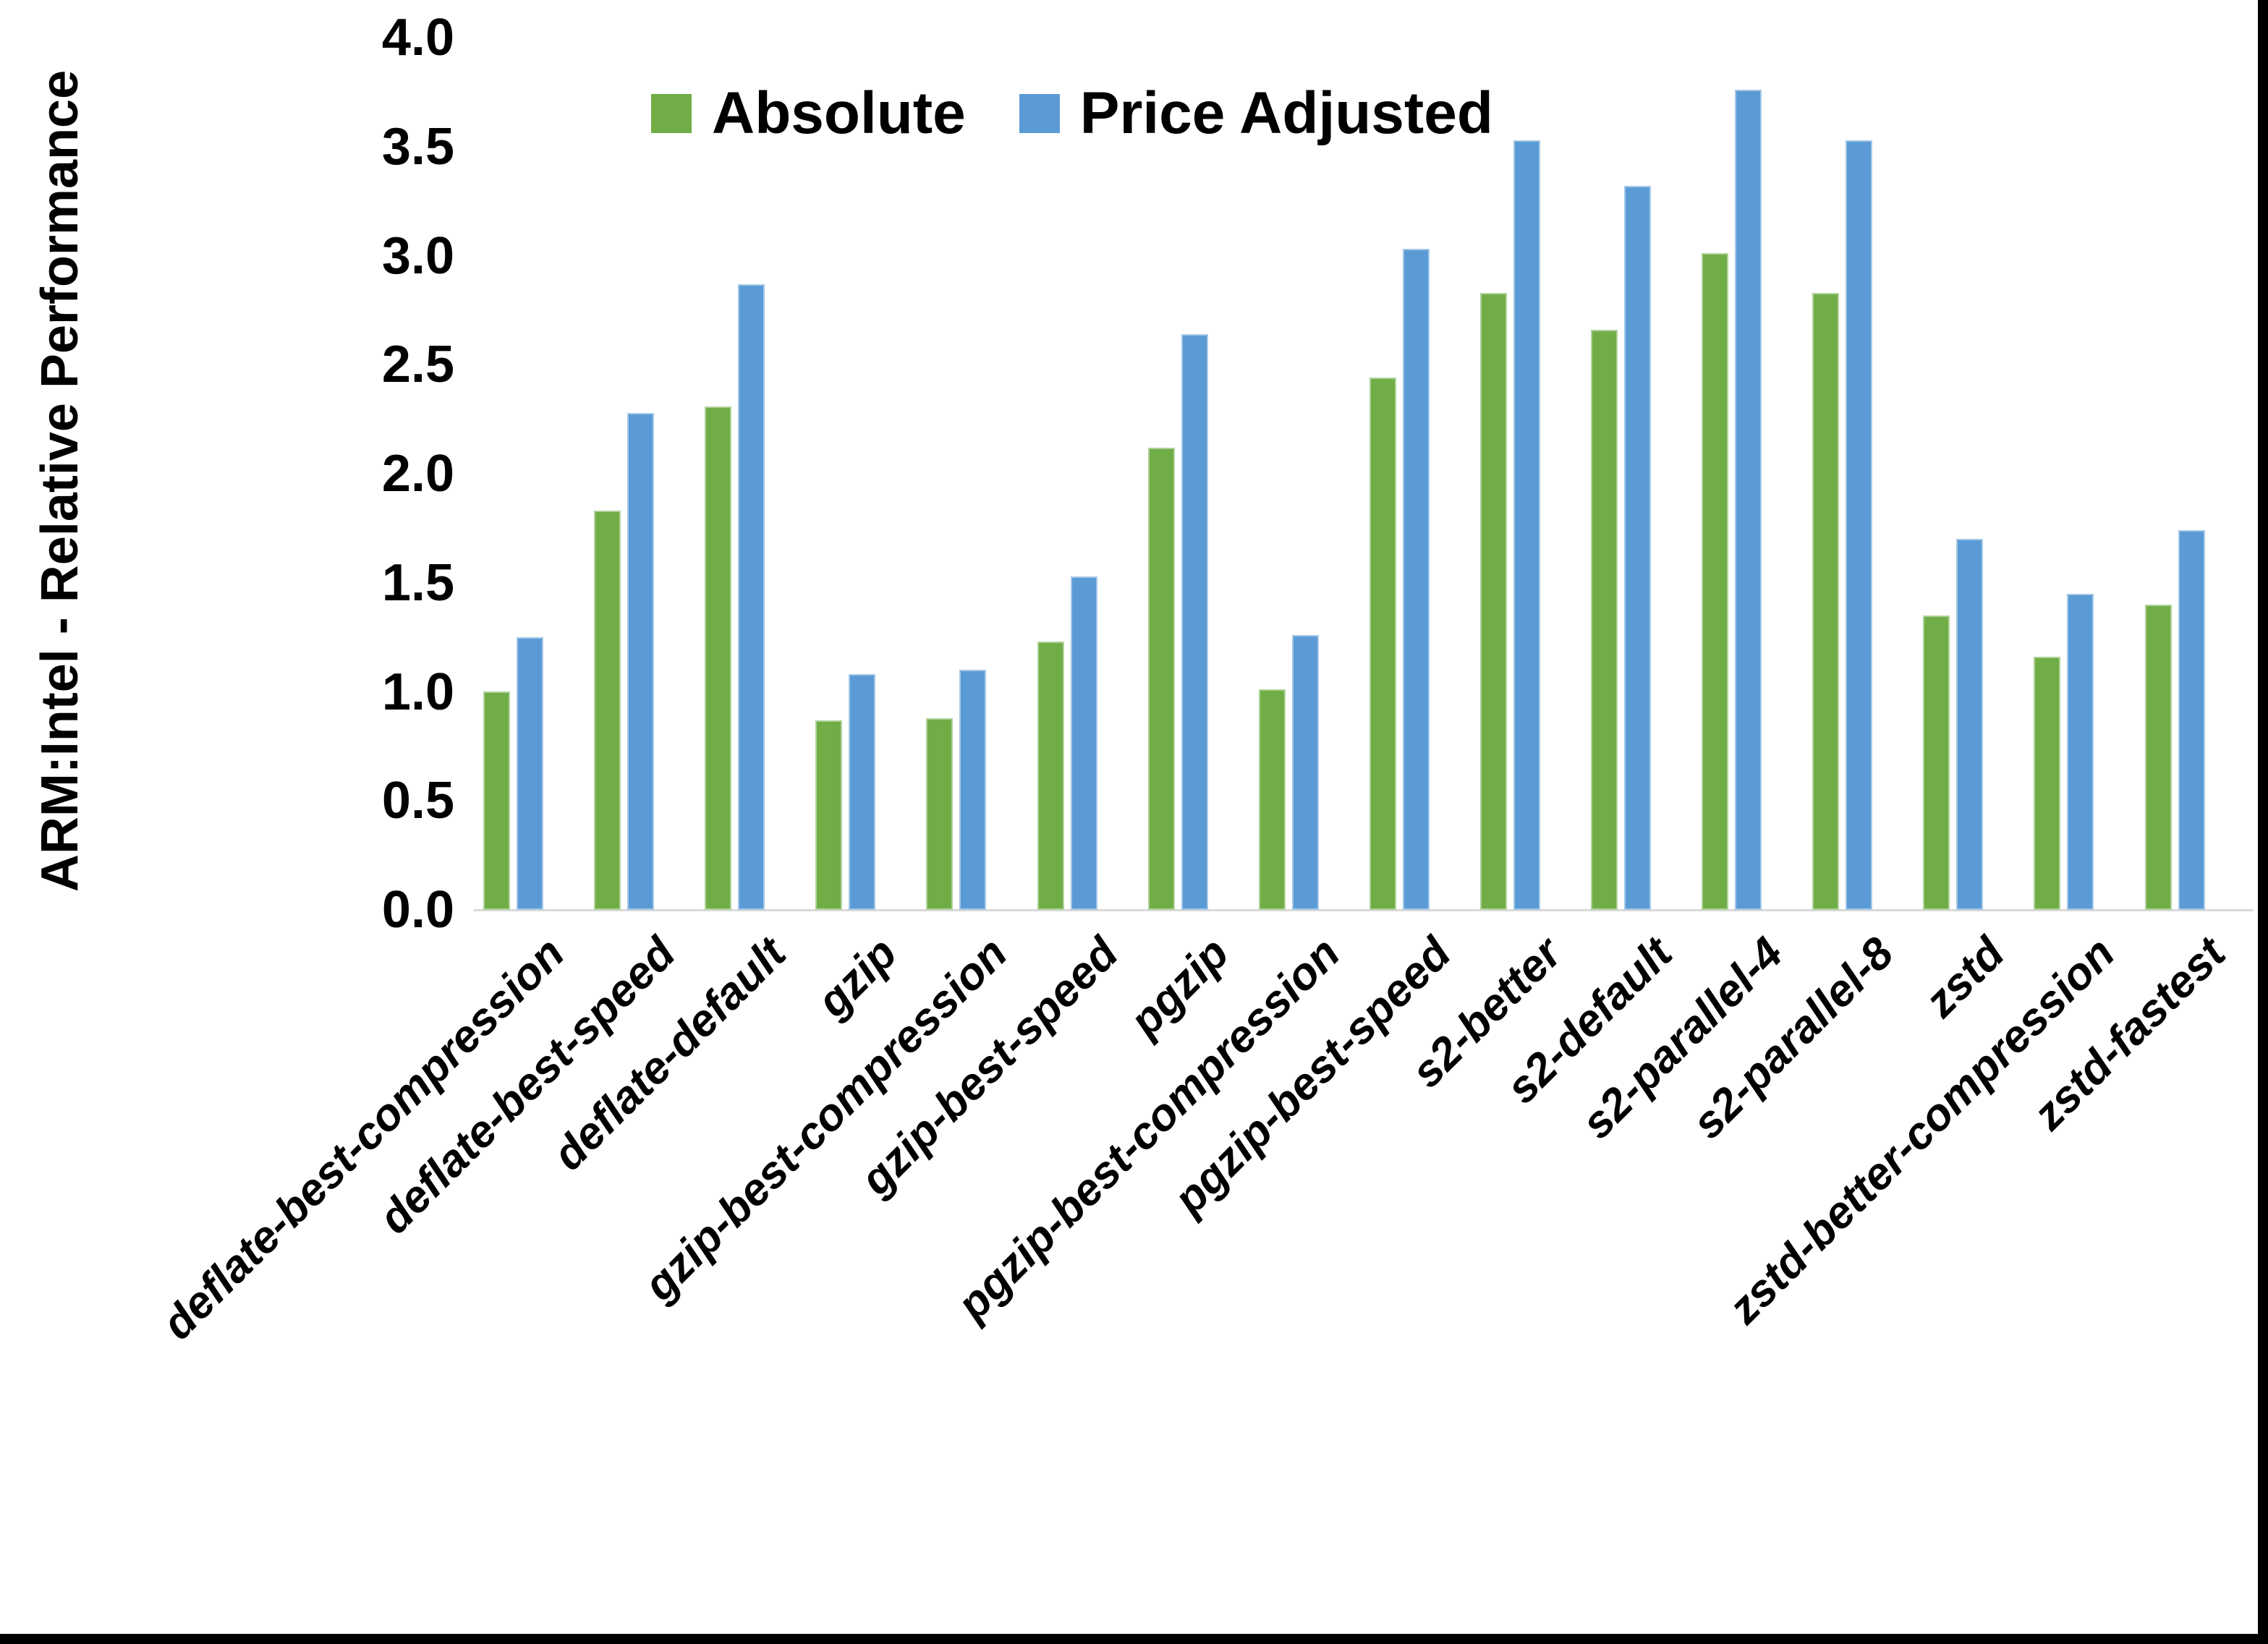 Image resolution: width=2268 pixels, height=1644 pixels. Describe the element at coordinates (417, 692) in the screenshot. I see `y-tick-label-1.0: 1.0` at that location.